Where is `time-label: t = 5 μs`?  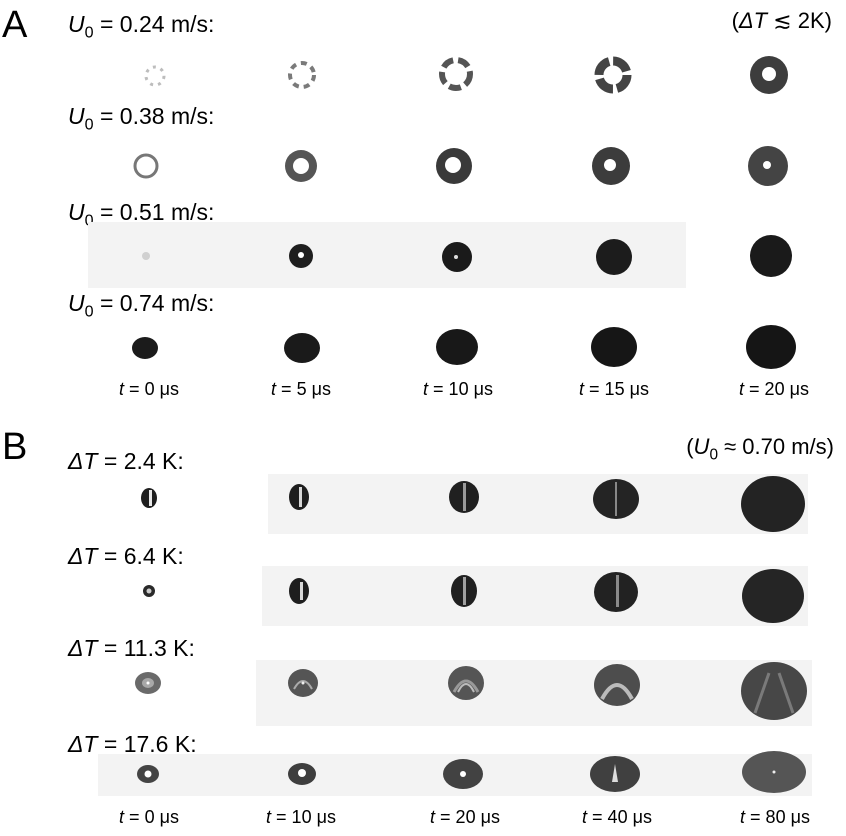 time-label: t = 5 μs is located at coordinates (301, 389).